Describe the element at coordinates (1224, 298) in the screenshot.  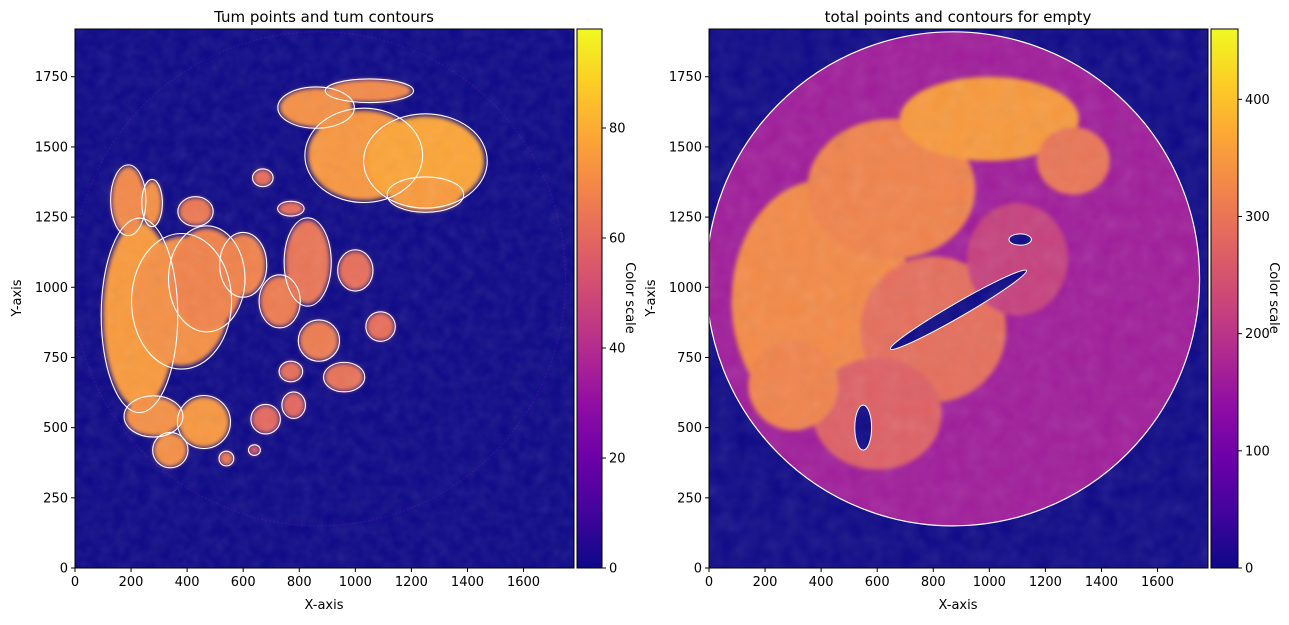
I see `right-colorbar` at that location.